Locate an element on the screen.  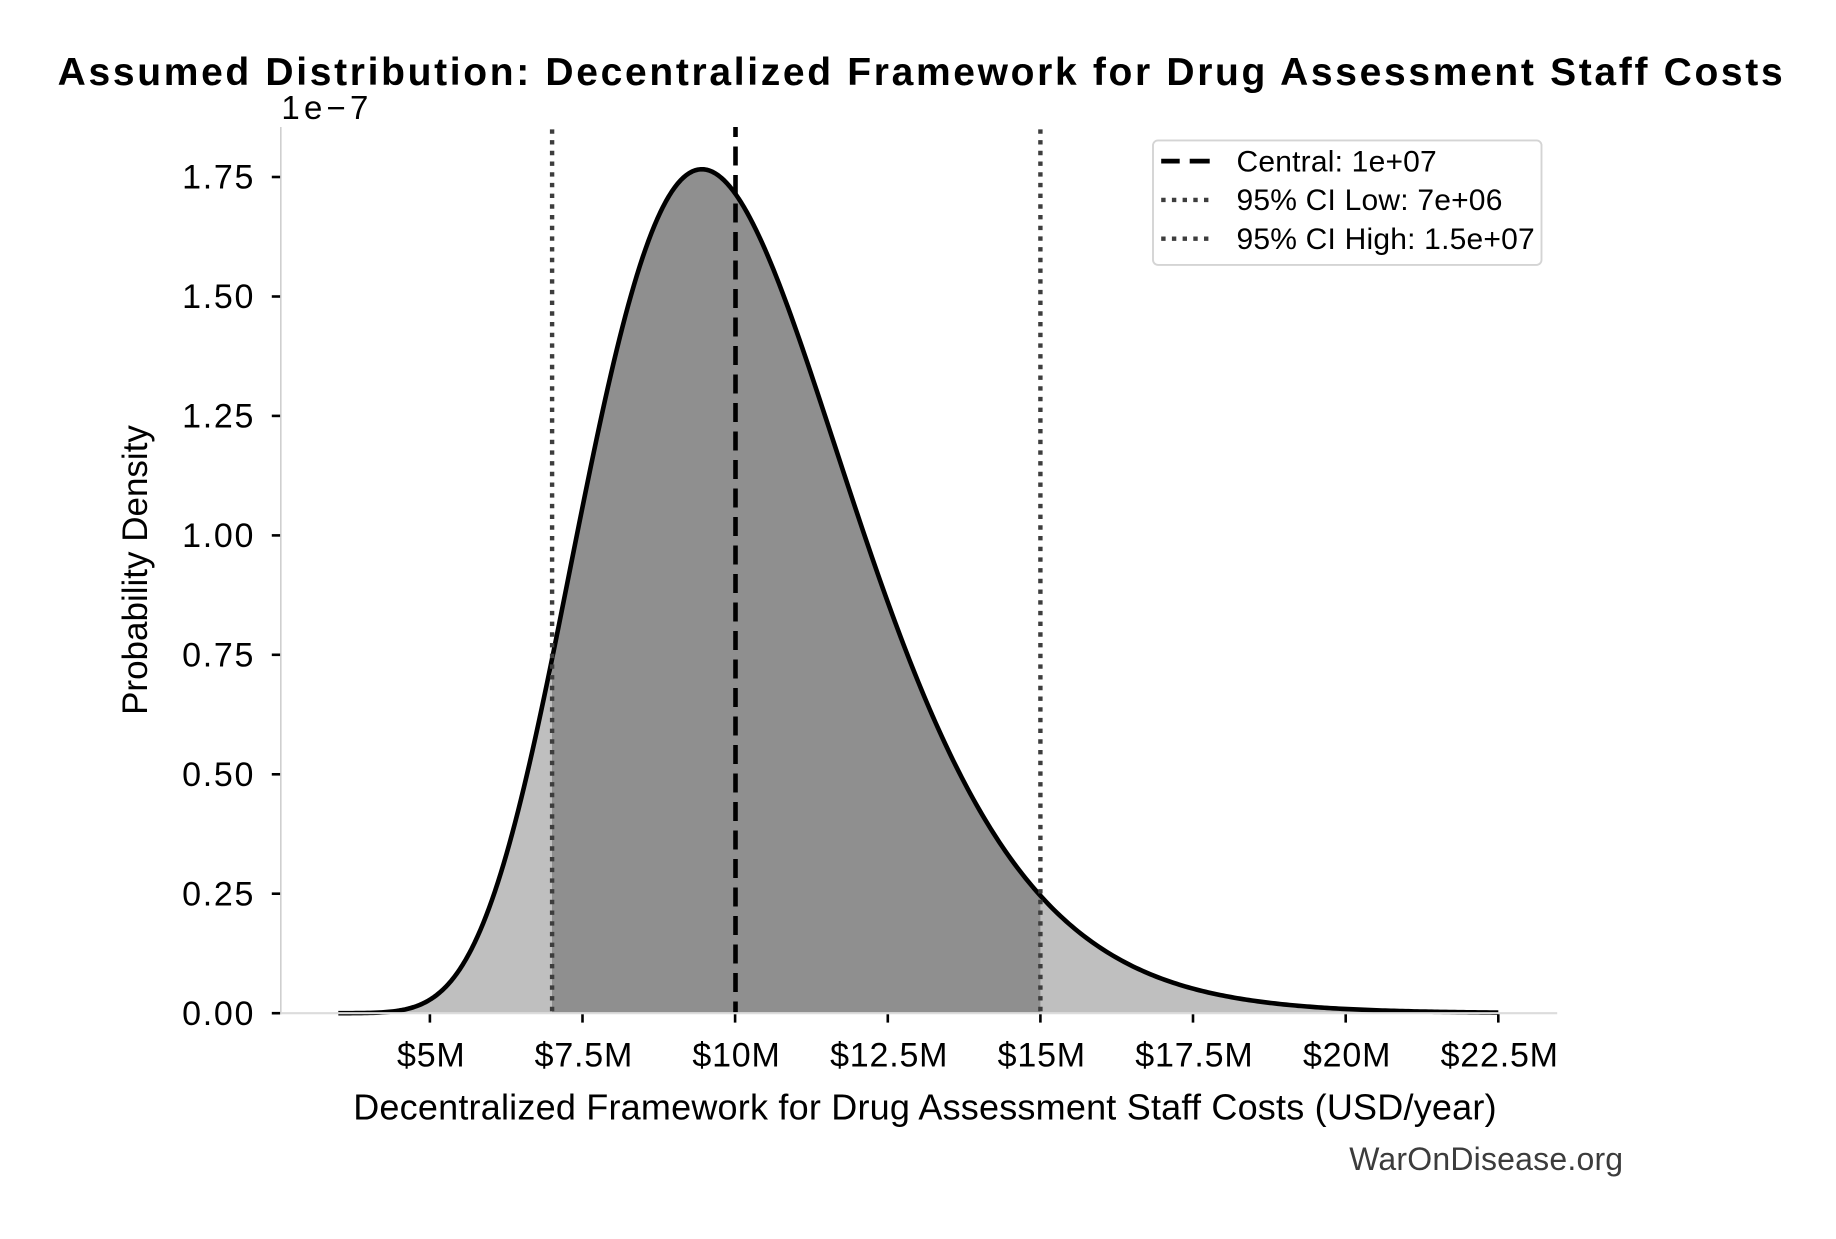
svg-text: 0.75 is located at coordinates (218, 656).